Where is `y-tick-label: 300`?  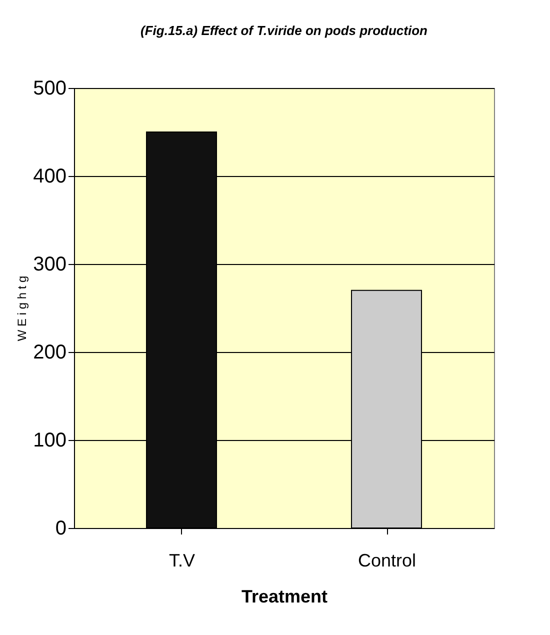
y-tick-label: 300 is located at coordinates (49, 265).